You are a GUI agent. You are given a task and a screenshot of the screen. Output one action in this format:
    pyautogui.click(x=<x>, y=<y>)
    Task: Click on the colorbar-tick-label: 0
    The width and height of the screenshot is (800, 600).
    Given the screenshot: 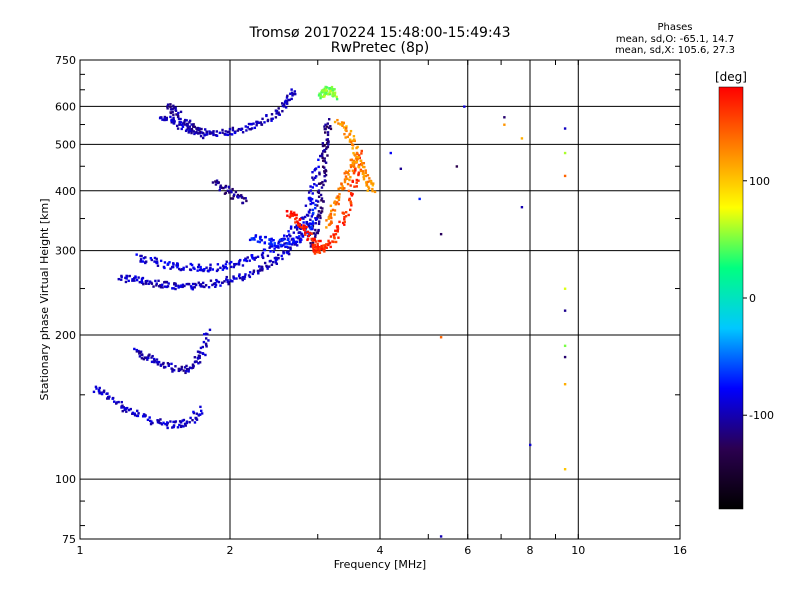 What is the action you would take?
    pyautogui.click(x=752, y=298)
    